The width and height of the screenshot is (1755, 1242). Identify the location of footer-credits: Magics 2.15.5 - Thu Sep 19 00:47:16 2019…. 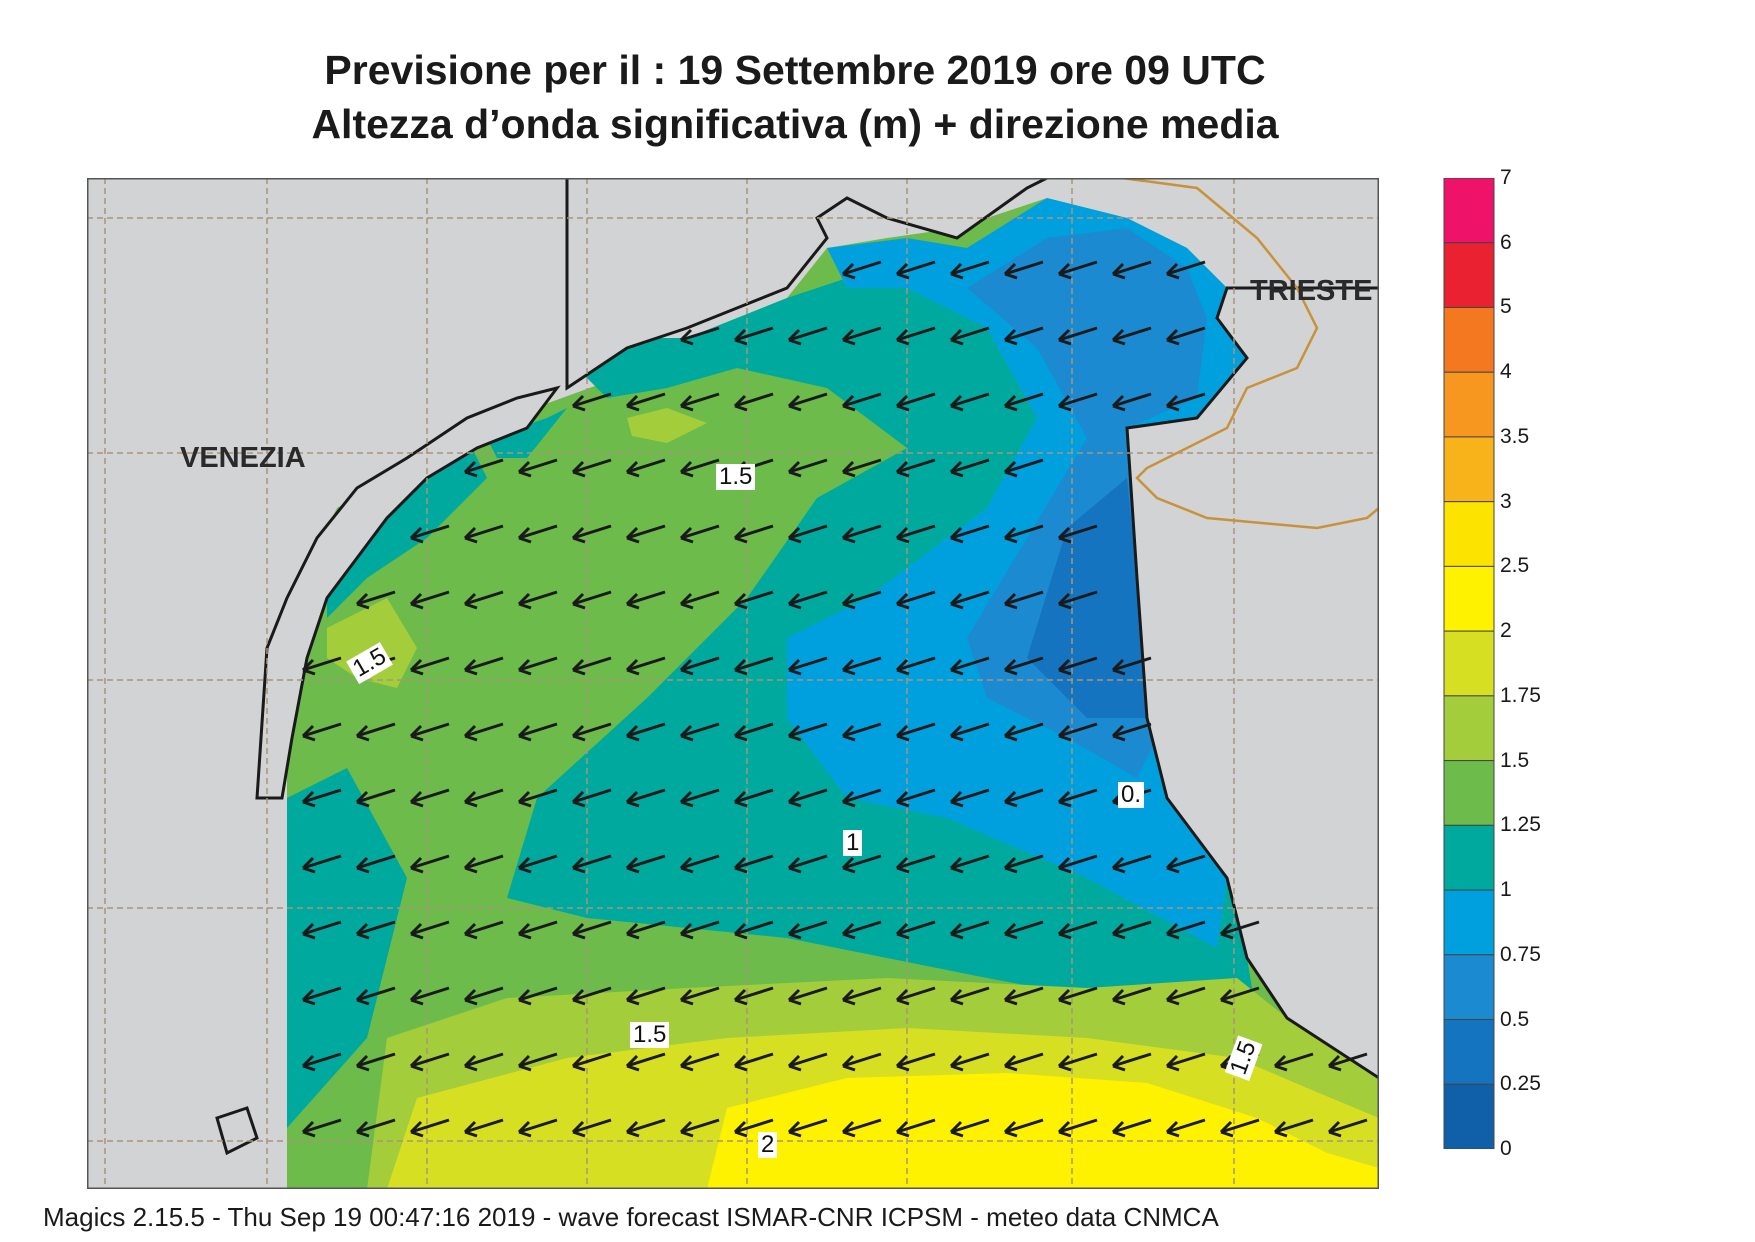
(631, 1217).